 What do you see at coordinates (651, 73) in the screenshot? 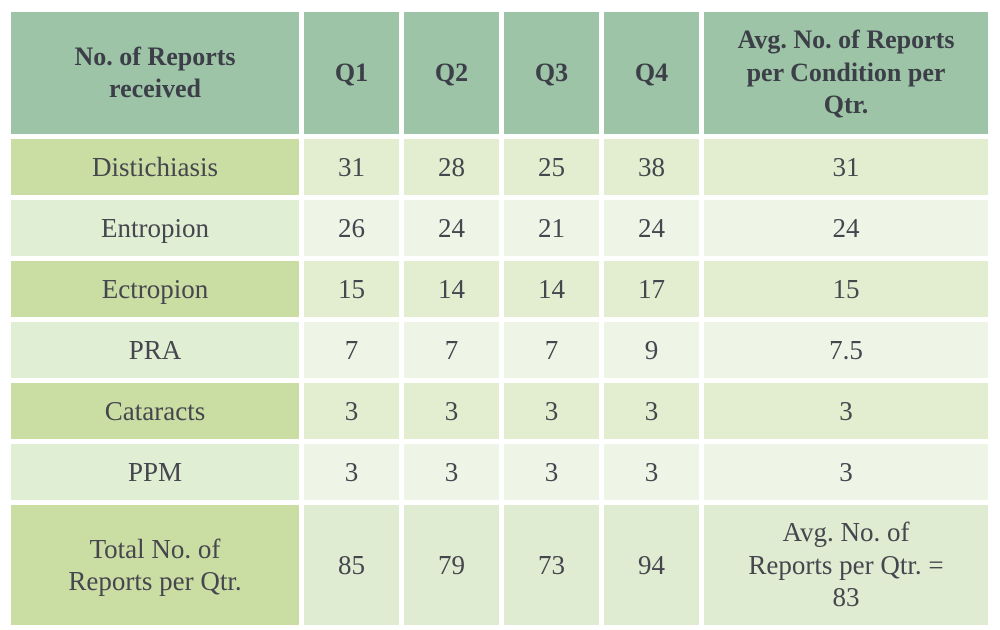
I see `header-cell-q4: Q4` at bounding box center [651, 73].